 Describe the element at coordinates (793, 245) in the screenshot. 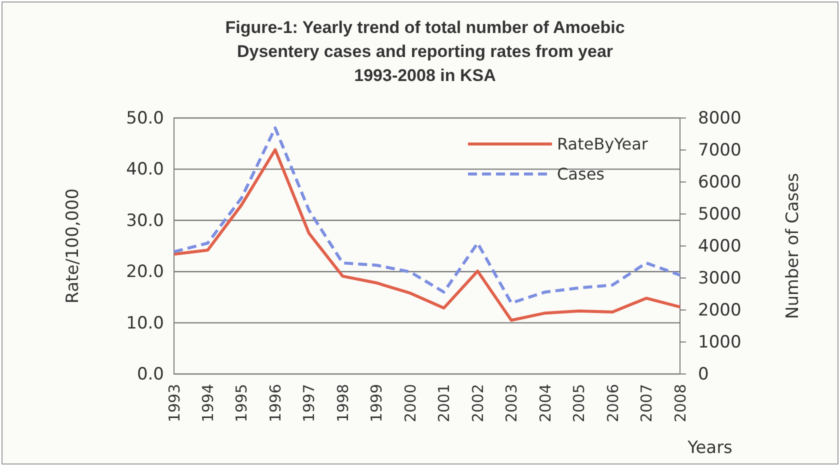

I see `y2-axis-title: Number of Cases` at that location.